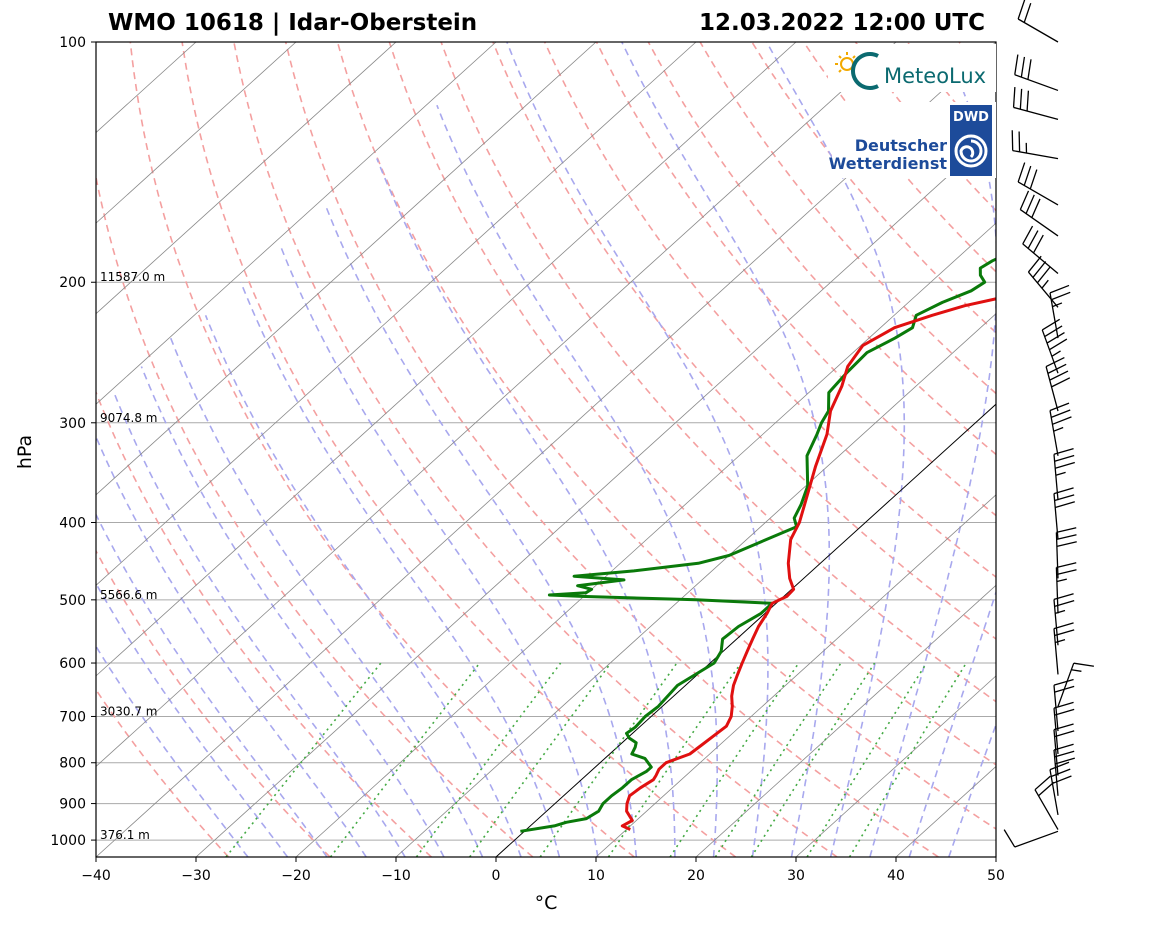 Image resolution: width=1160 pixels, height=925 pixels. What do you see at coordinates (72, 43) in the screenshot?
I see `y-tick-label: 100` at bounding box center [72, 43].